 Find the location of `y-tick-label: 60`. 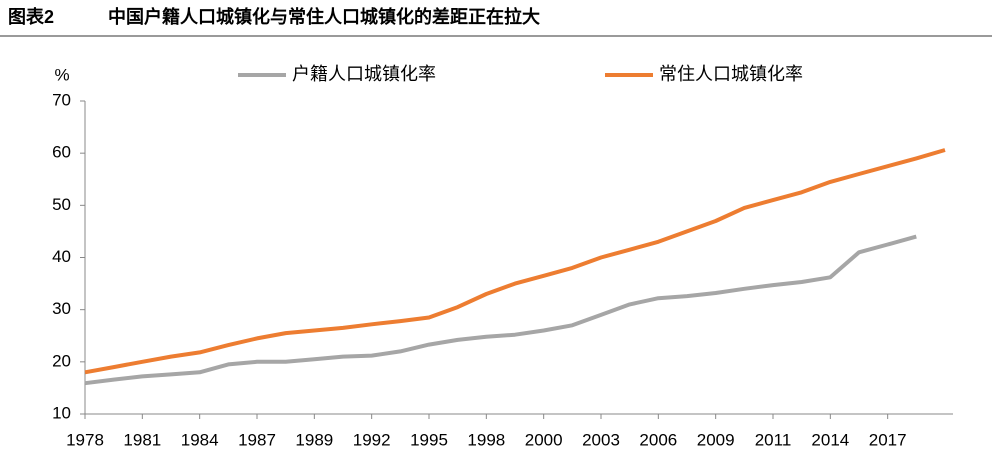

y-tick-label: 60 is located at coordinates (61, 152).